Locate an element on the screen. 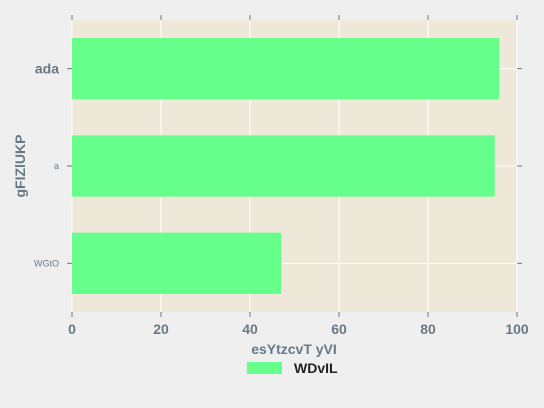 This screenshot has width=544, height=408. bar-a is located at coordinates (283, 166).